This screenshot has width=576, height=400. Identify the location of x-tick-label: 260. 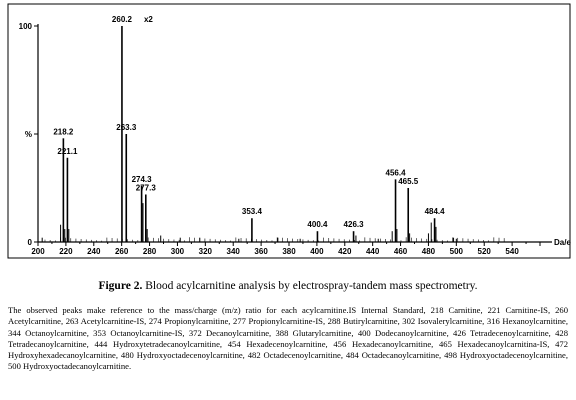
(122, 251).